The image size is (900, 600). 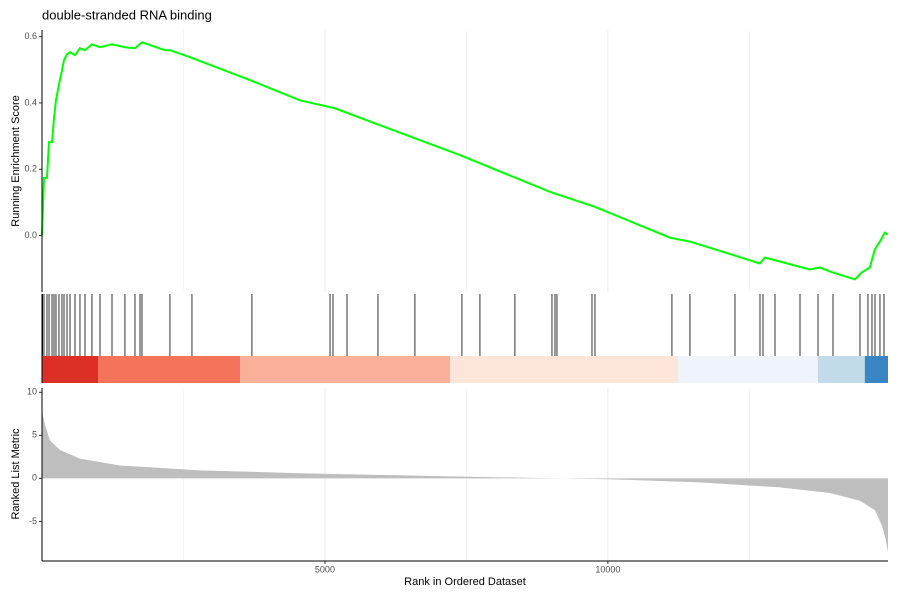 What do you see at coordinates (16, 160) in the screenshot?
I see `y-axis-label: Running Enrichment Score` at bounding box center [16, 160].